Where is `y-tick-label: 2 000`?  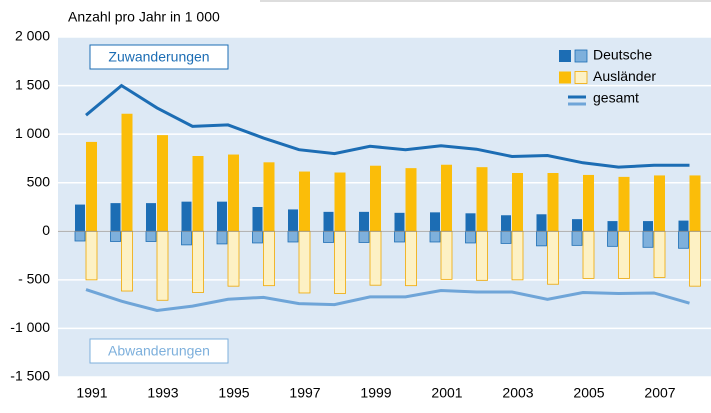
y-tick-label: 2 000 is located at coordinates (32, 36).